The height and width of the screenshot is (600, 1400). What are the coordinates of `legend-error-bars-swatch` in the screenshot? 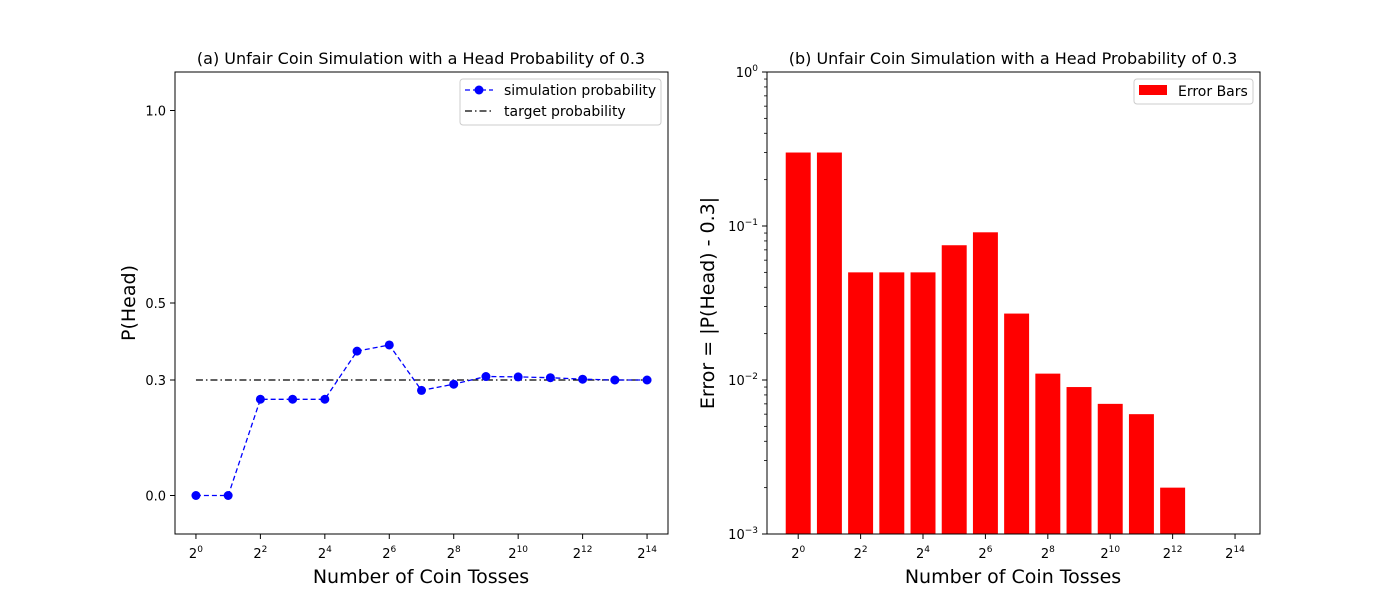 It's located at (1153, 90).